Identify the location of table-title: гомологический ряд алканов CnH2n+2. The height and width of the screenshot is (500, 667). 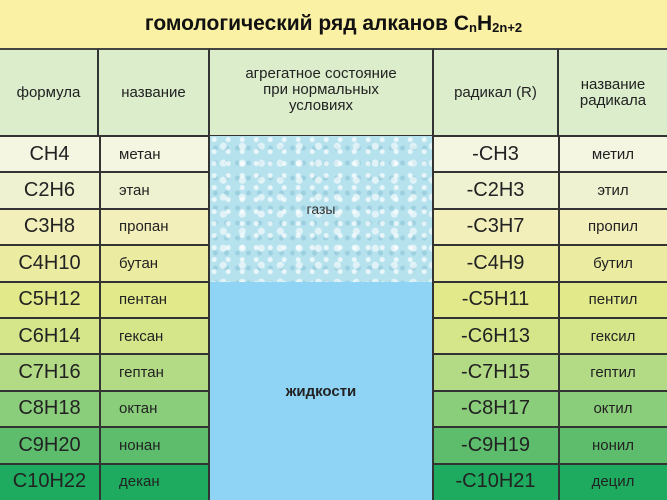
(333, 24).